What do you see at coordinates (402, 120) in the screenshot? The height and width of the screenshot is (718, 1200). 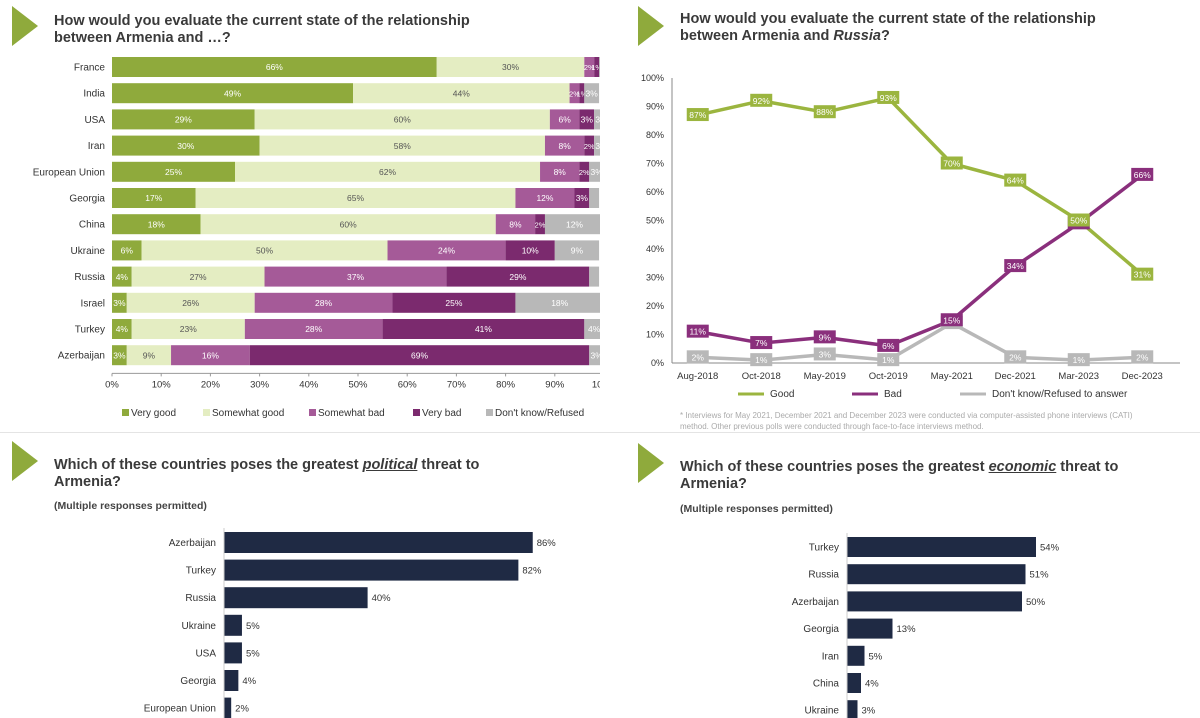 I see `data-label: 60%` at bounding box center [402, 120].